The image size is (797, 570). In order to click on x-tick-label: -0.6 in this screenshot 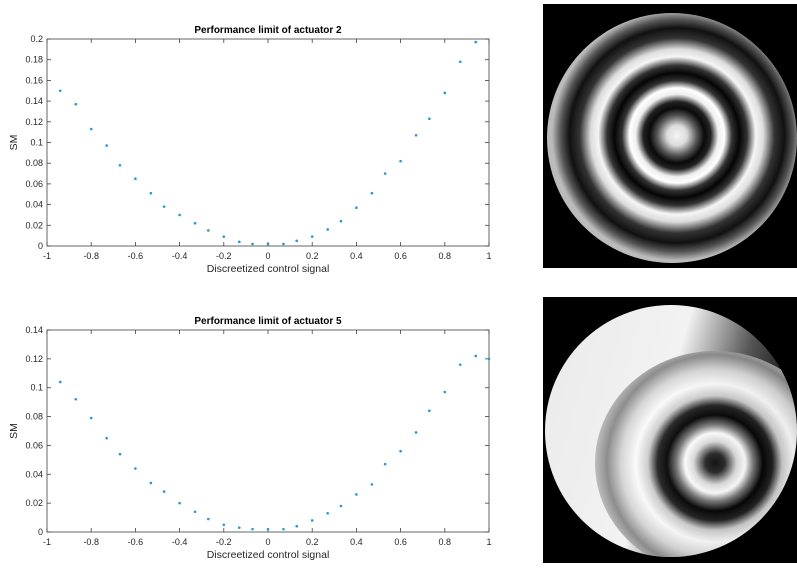, I will do `click(136, 256)`.